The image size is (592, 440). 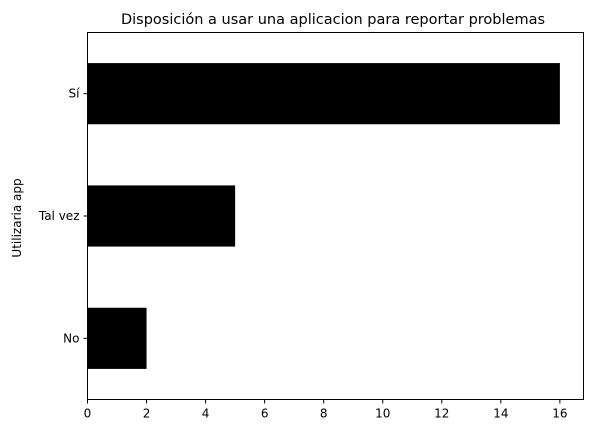 I want to click on y-tick-label: Tal vez, so click(x=59, y=216).